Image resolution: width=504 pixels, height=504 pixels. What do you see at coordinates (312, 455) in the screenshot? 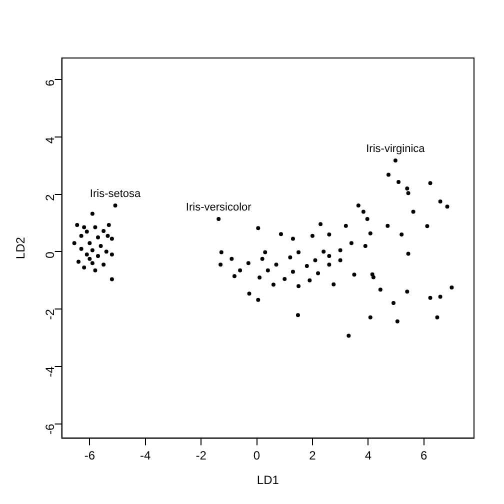
I see `x-tick-label: 2` at bounding box center [312, 455].